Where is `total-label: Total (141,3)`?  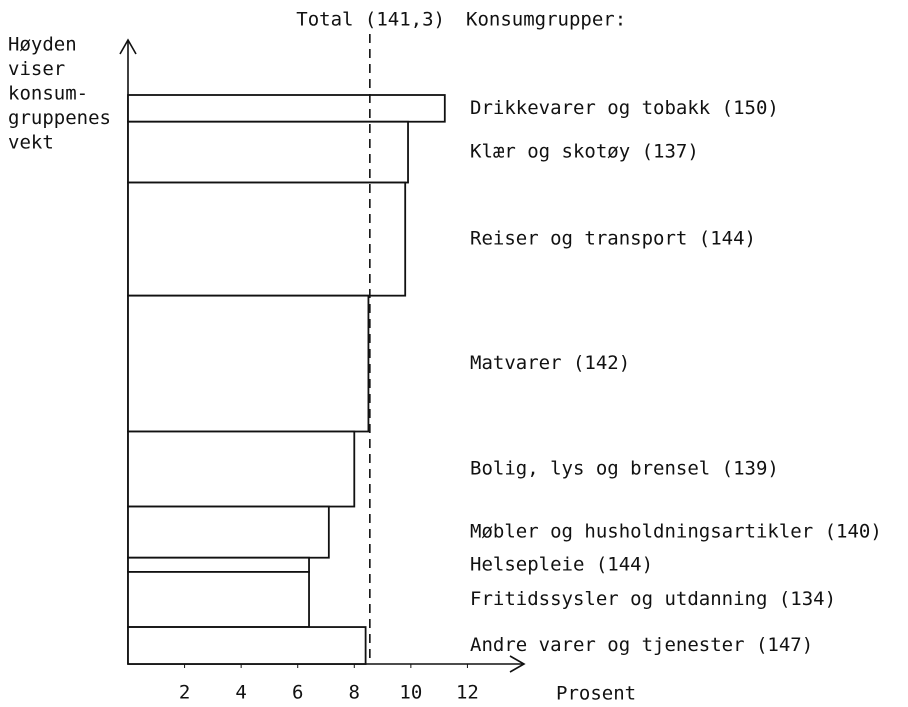
total-label: Total (141,3) is located at coordinates (370, 20).